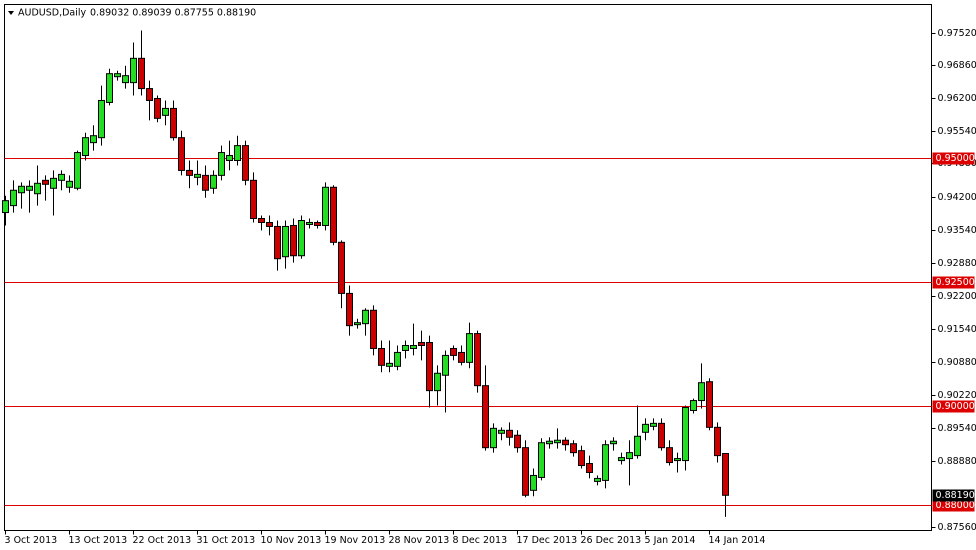 The height and width of the screenshot is (550, 976). What do you see at coordinates (955, 406) in the screenshot?
I see `level-label: 0.90000` at bounding box center [955, 406].